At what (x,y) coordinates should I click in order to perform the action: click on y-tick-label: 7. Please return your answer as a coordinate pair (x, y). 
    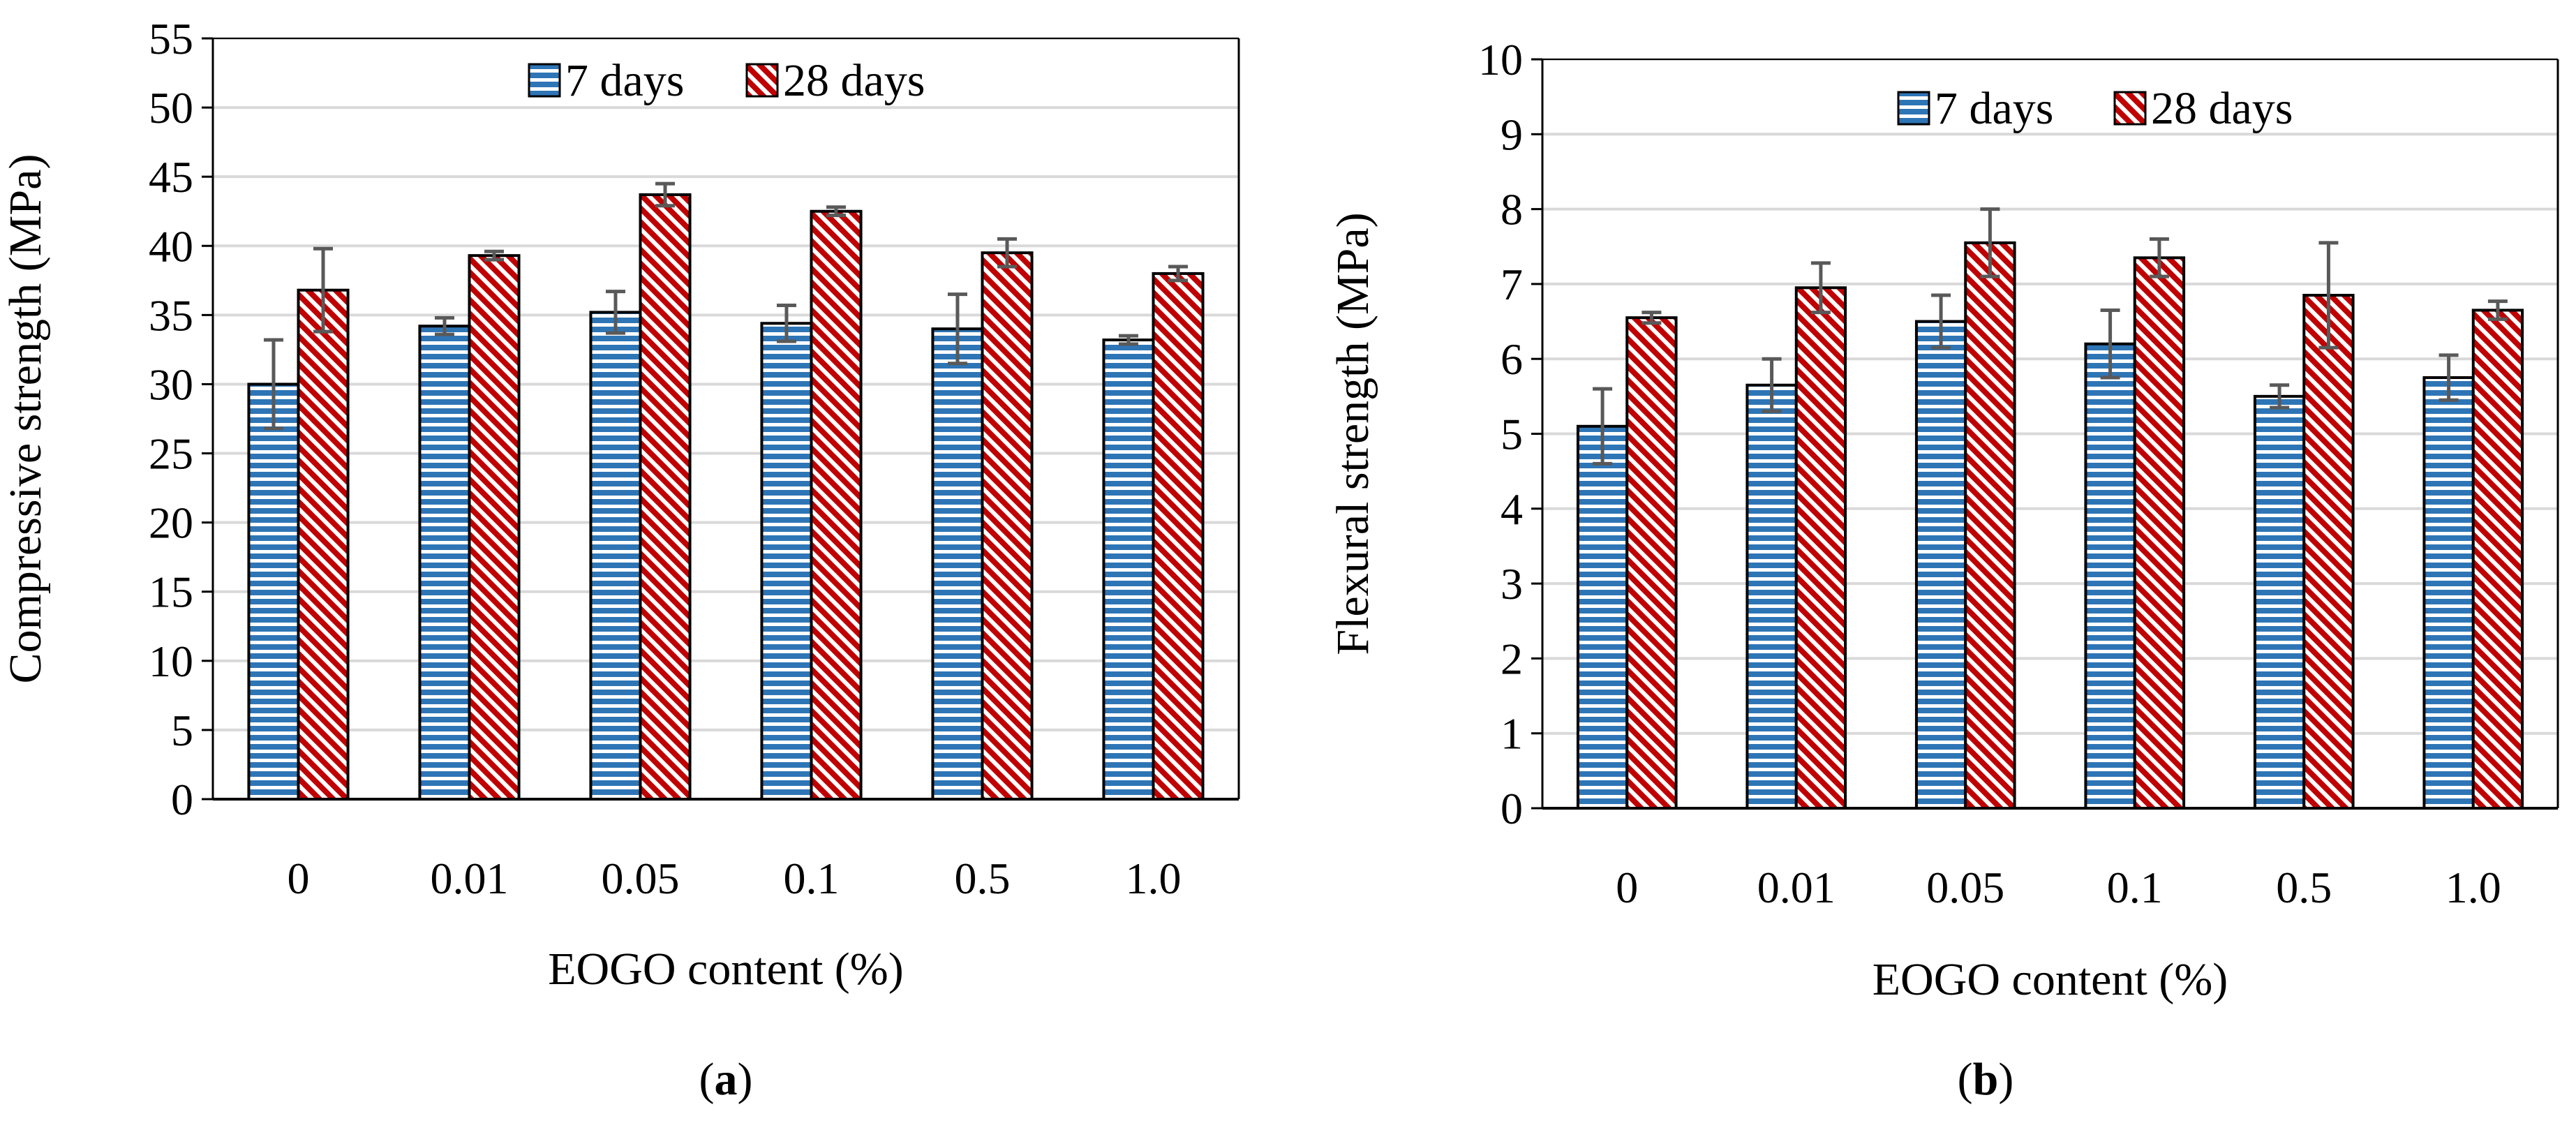
    Looking at the image, I should click on (1512, 284).